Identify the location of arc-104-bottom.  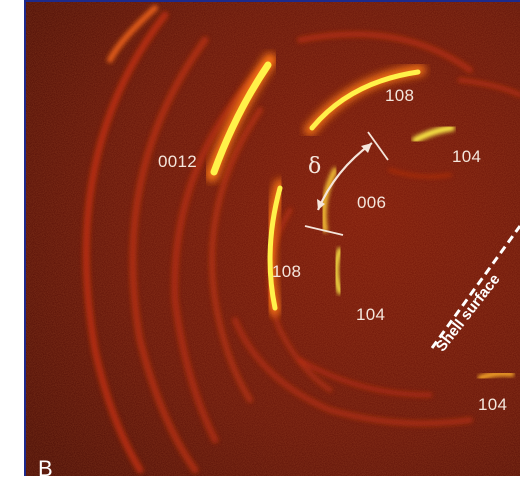
(496, 376).